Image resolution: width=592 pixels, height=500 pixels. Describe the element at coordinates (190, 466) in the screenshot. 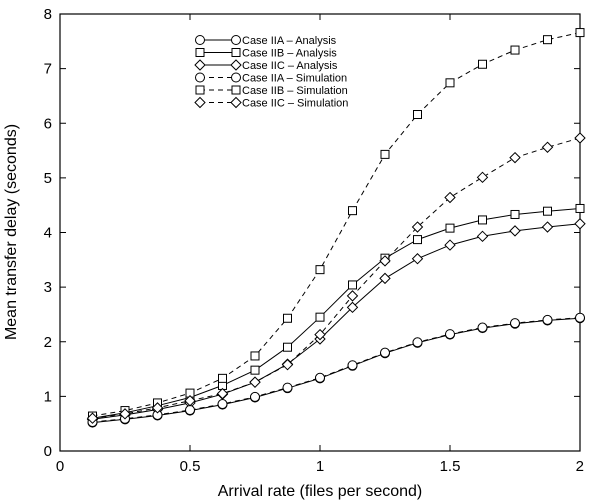

I see `x-tick-label: 0.5` at that location.